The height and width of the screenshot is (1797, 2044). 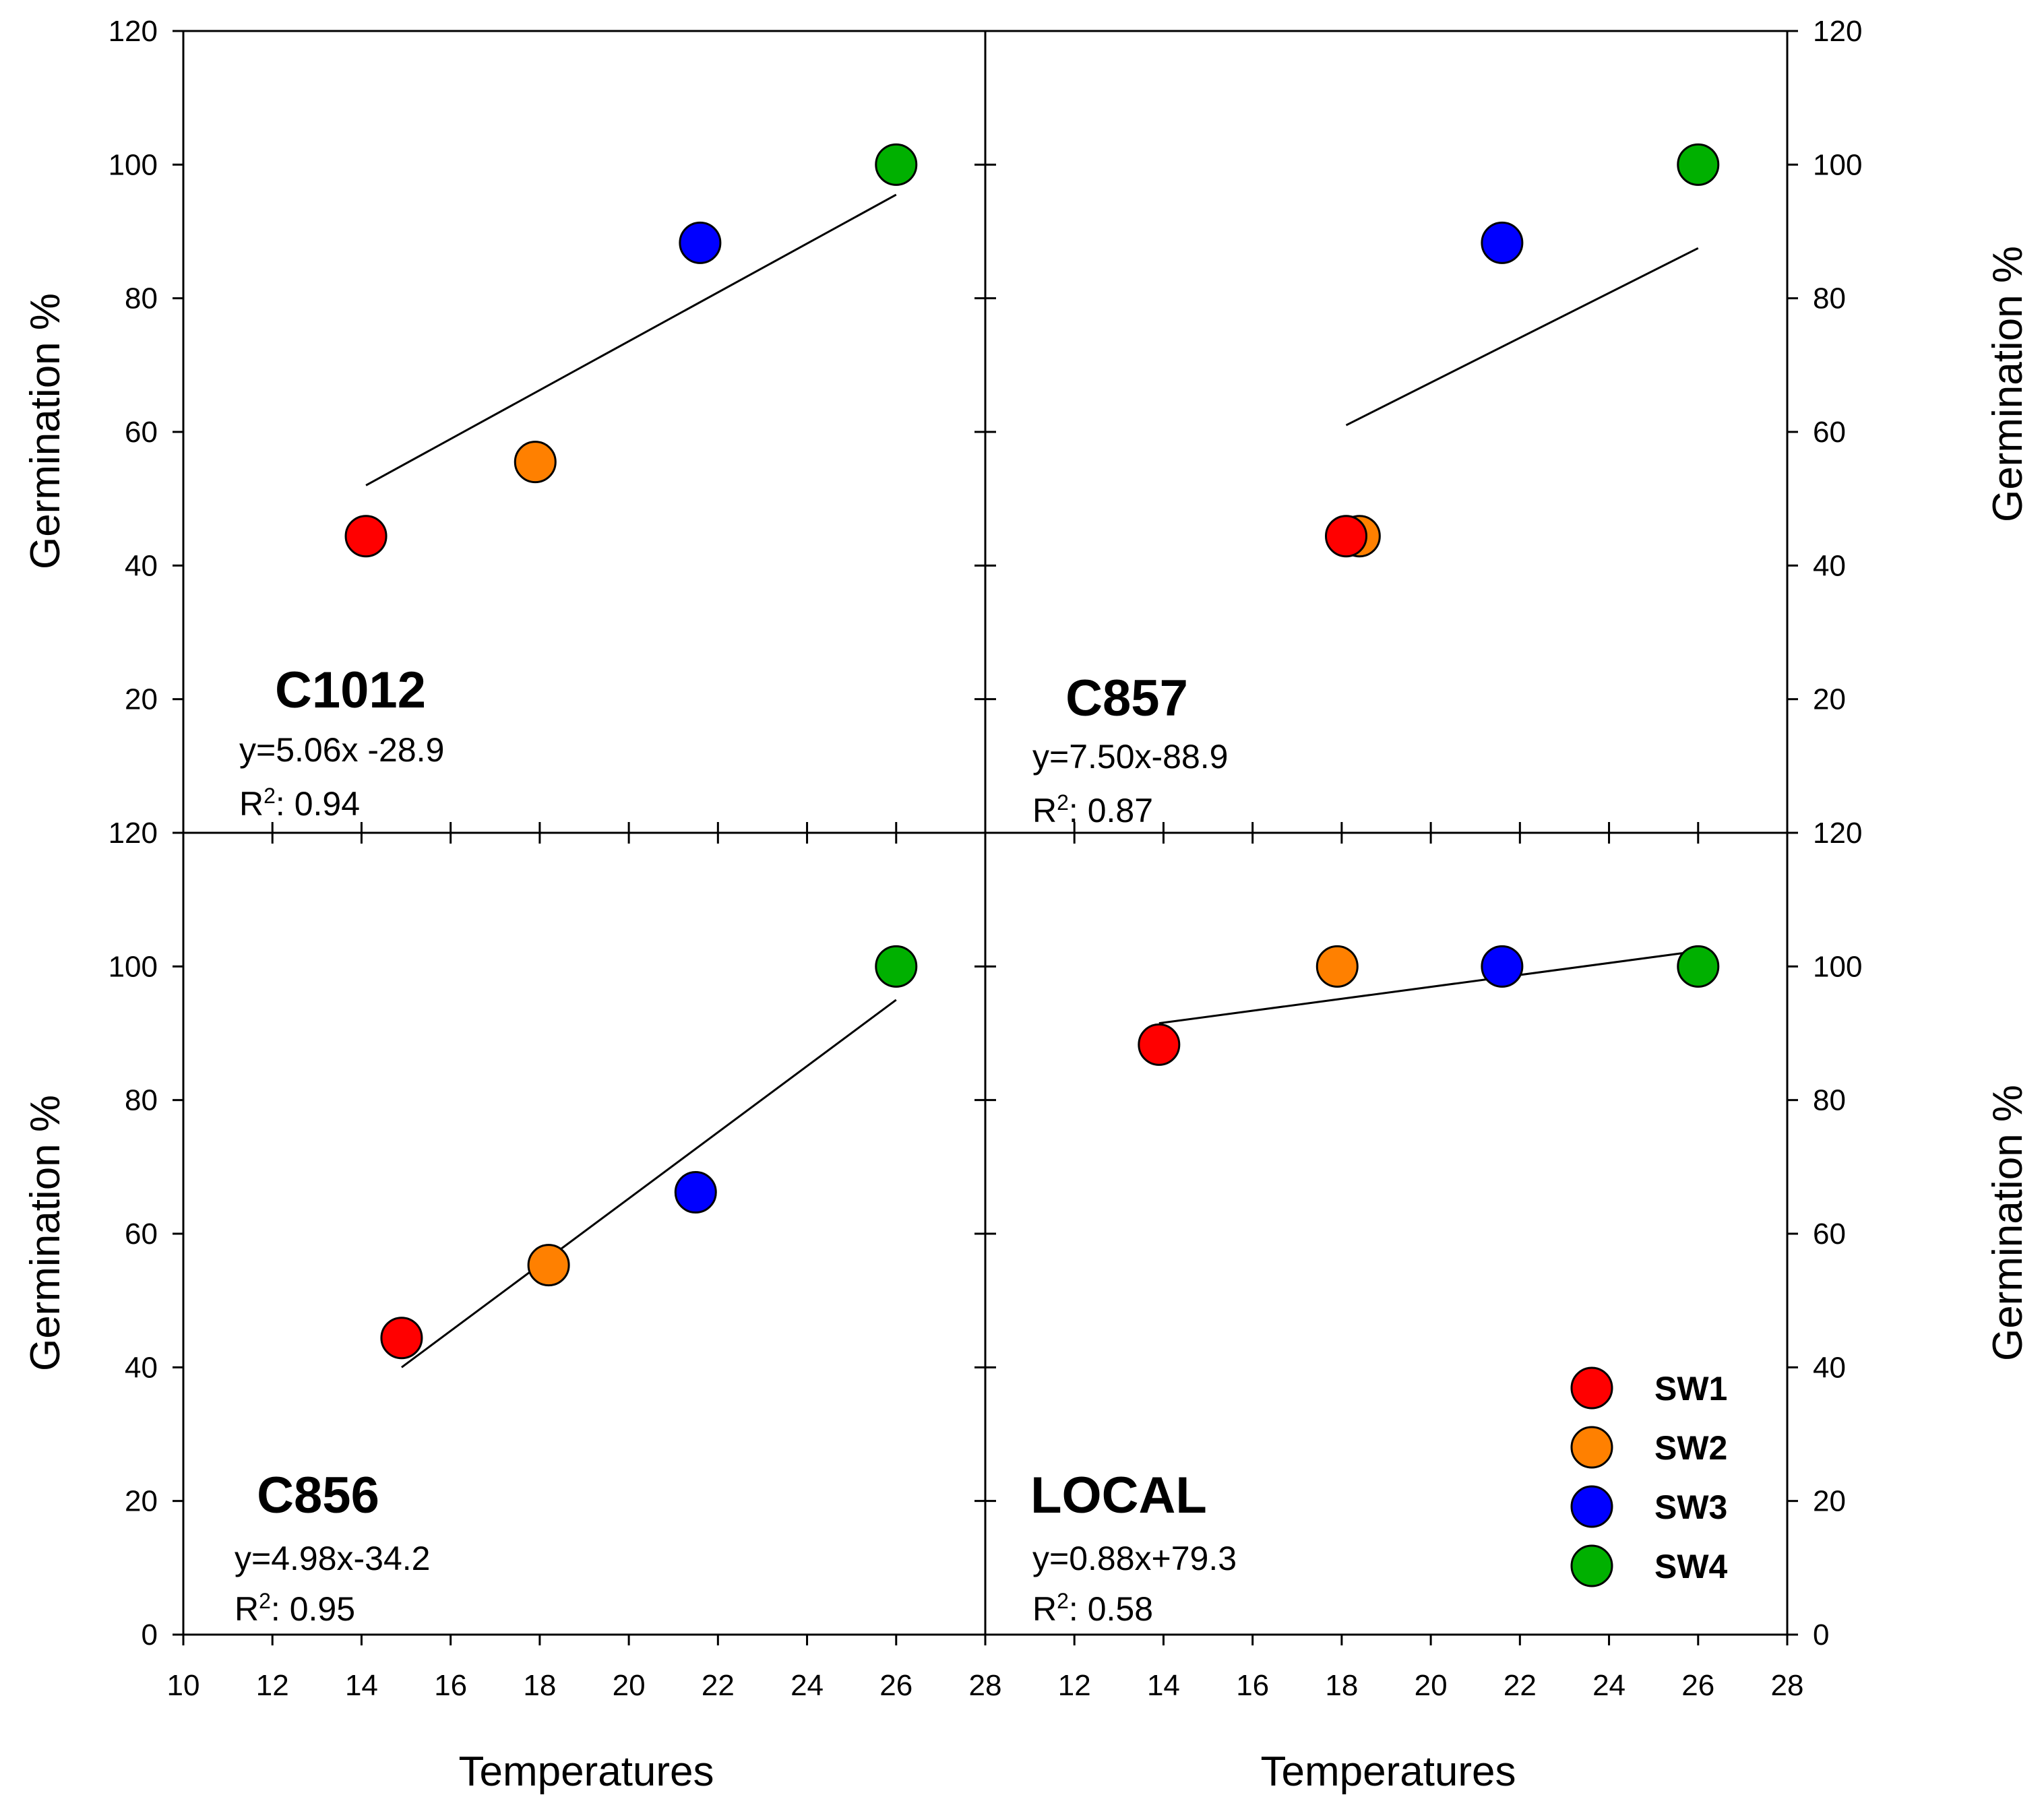 I want to click on panel-c1012: C1012 y=5.06x -28.9 R2: 0.94, so click(x=578, y=483).